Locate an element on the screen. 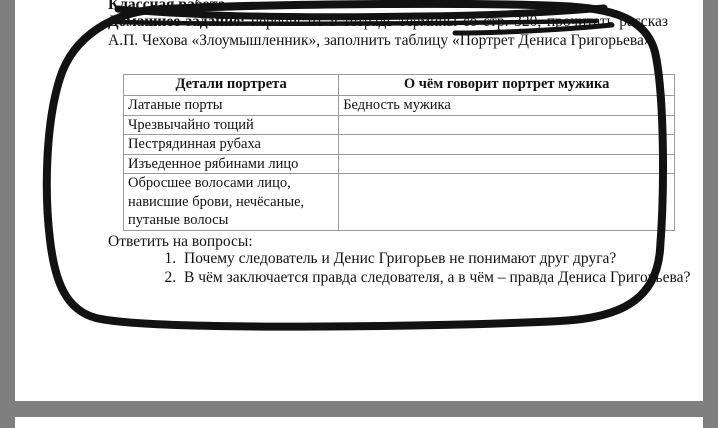 This screenshot has width=718, height=428. table-row: Пестрядинная рубаха is located at coordinates (398, 144).